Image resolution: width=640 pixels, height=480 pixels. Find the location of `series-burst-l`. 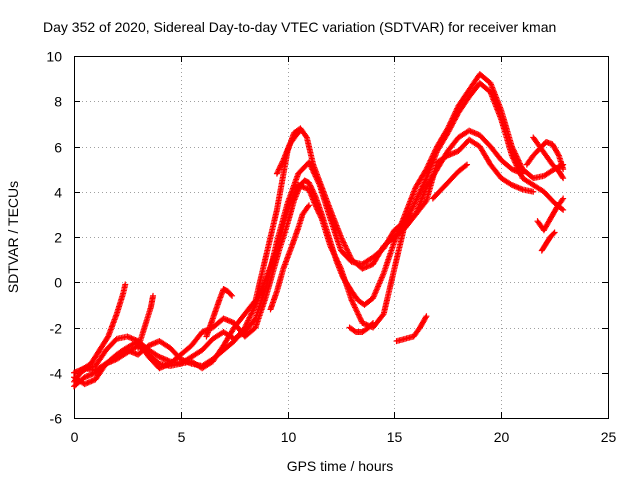

series-burst-l is located at coordinates (548, 158).